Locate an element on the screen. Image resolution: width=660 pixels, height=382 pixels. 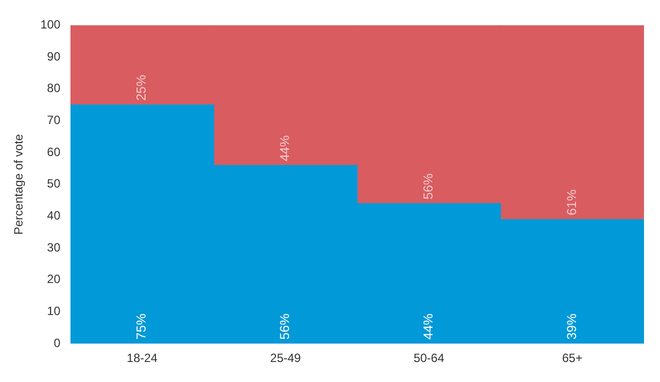
y-tick-label: 60 is located at coordinates (54, 151).